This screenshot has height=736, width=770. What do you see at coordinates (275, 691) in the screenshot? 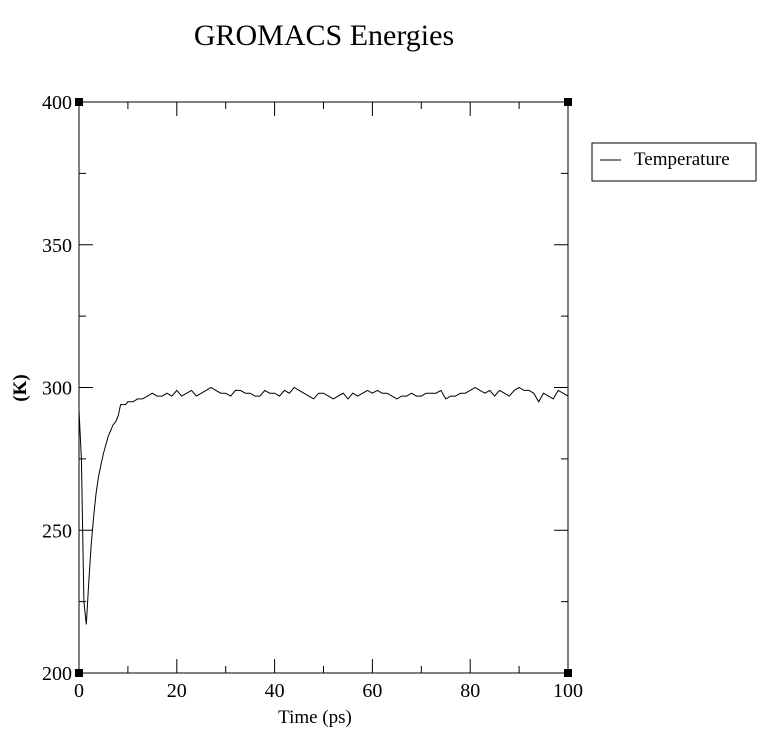
I see `x-tick-label: 40` at bounding box center [275, 691].